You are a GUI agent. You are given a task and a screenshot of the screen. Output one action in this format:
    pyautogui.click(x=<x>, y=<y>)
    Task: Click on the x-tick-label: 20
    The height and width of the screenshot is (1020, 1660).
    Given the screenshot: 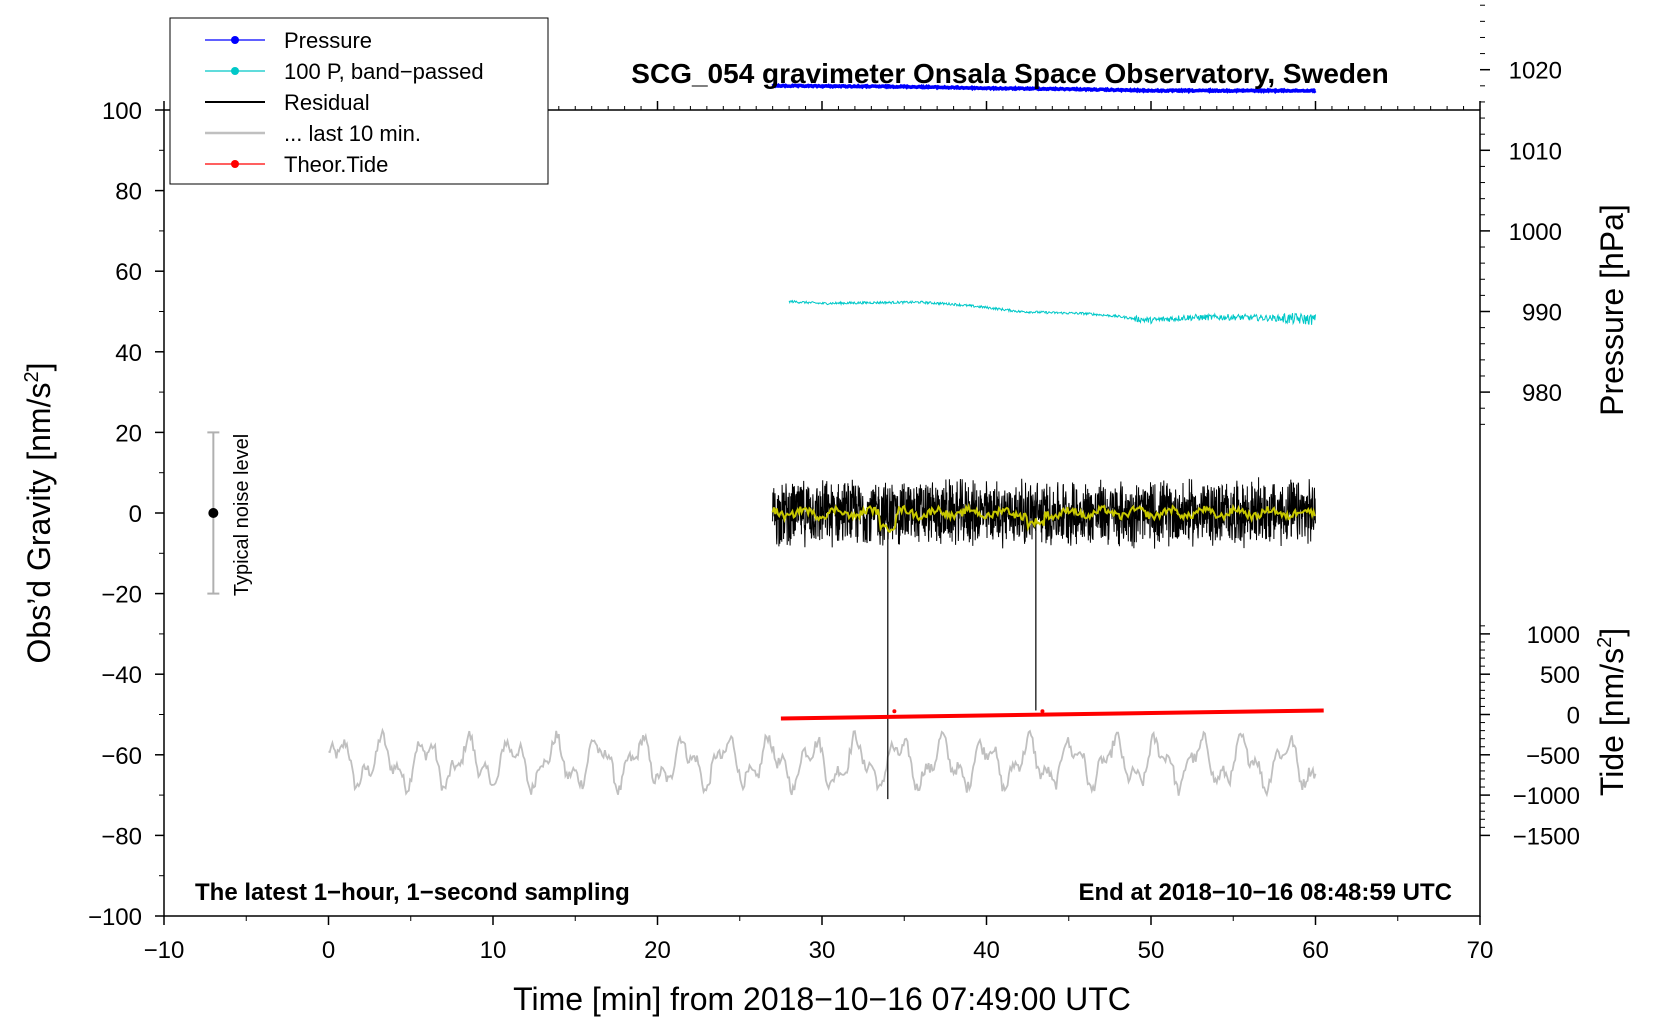 What is the action you would take?
    pyautogui.click(x=657, y=950)
    